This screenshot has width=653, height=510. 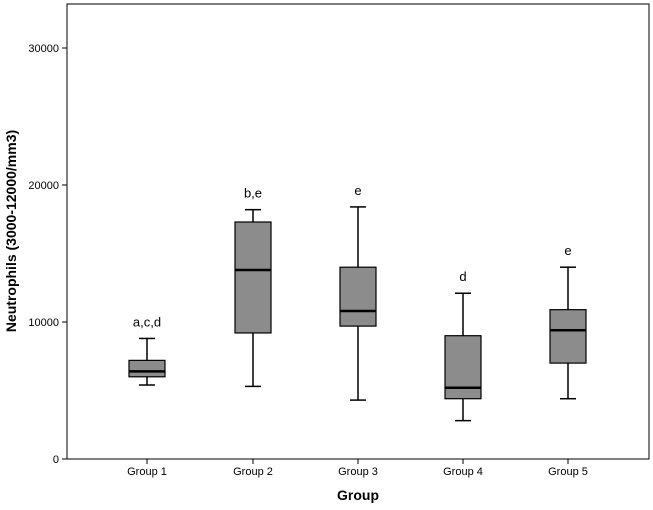 I want to click on y-axis: 0 10000 20000 30000, so click(x=47, y=254).